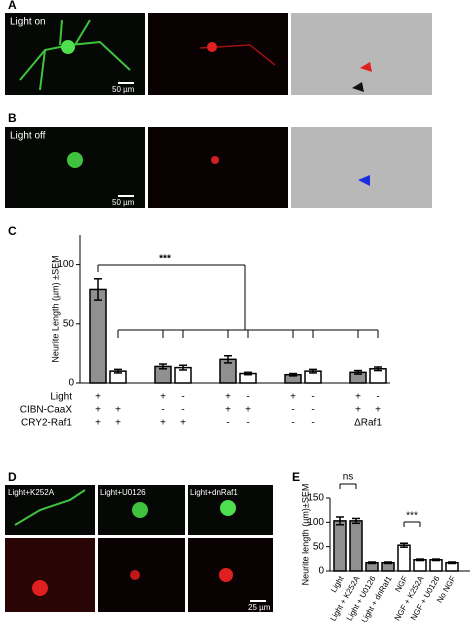  Describe the element at coordinates (123, 492) in the screenshot. I see `caption: Light+U0126` at that location.